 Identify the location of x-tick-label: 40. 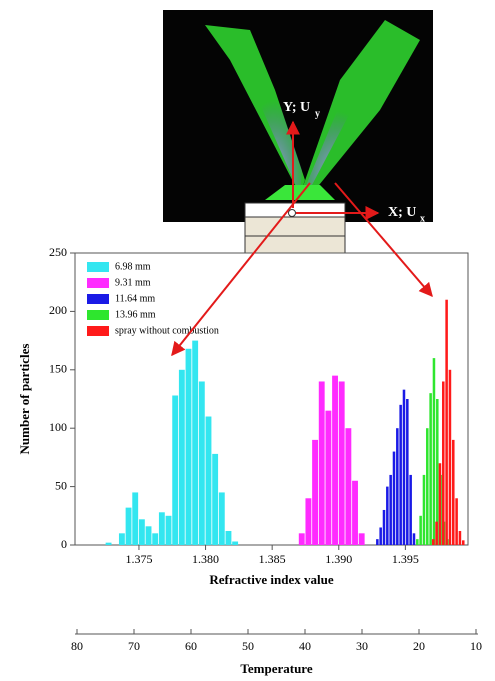
(305, 646).